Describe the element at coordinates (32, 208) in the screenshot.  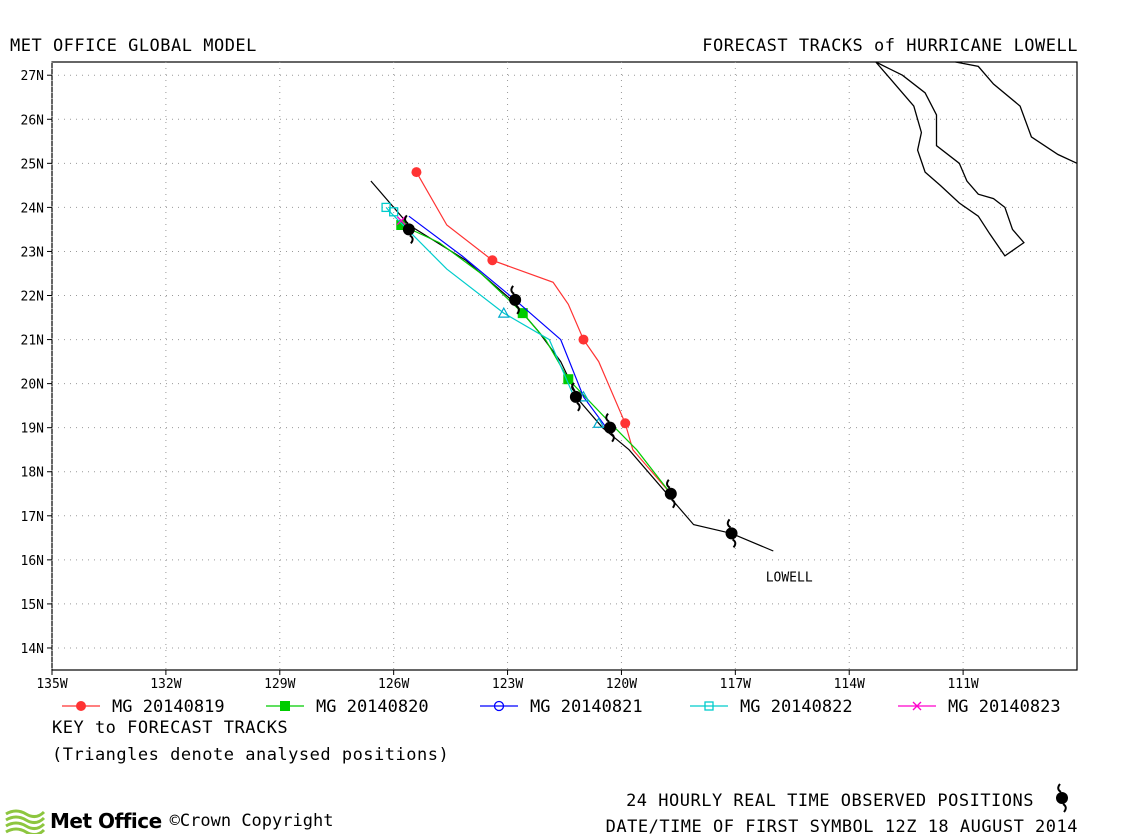
I see `lat-tick-label: 24N` at that location.